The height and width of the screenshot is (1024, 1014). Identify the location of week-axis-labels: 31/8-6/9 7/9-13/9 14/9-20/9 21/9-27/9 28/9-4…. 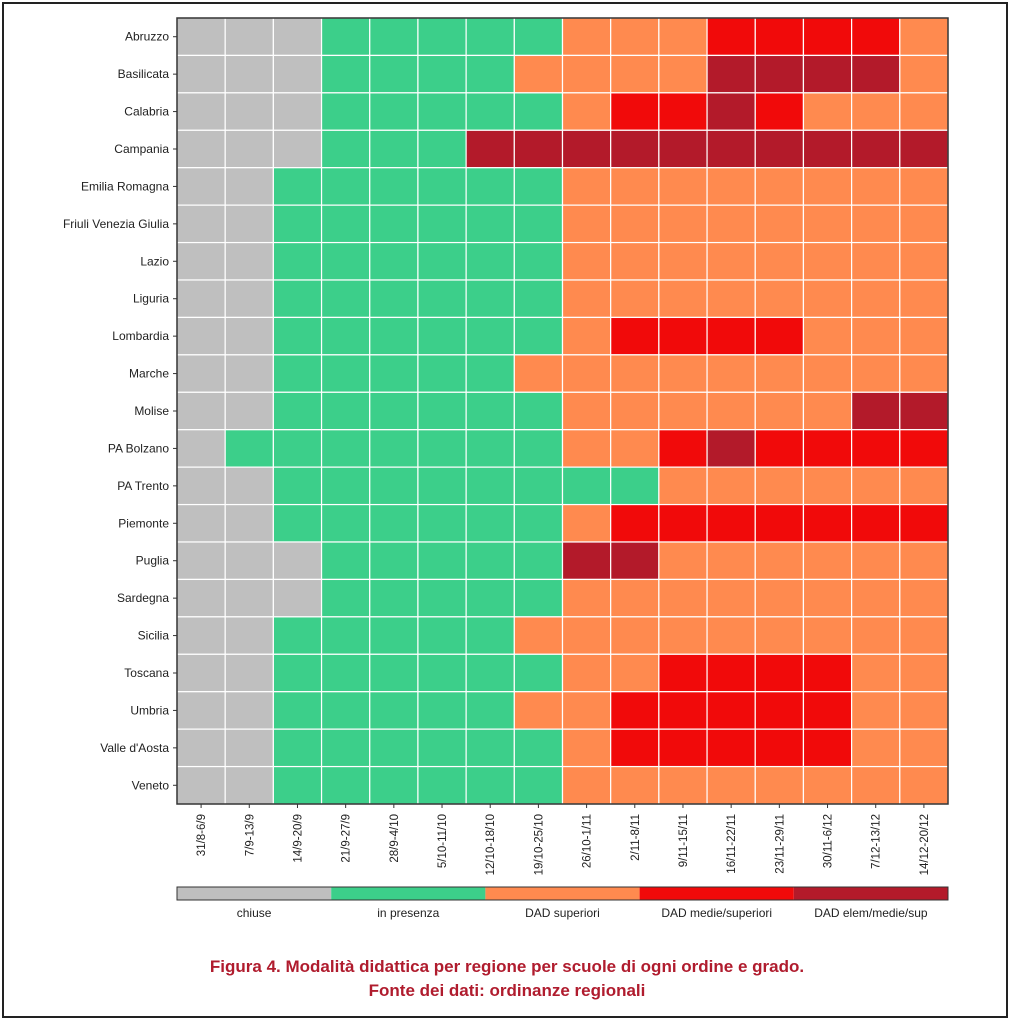
(563, 839).